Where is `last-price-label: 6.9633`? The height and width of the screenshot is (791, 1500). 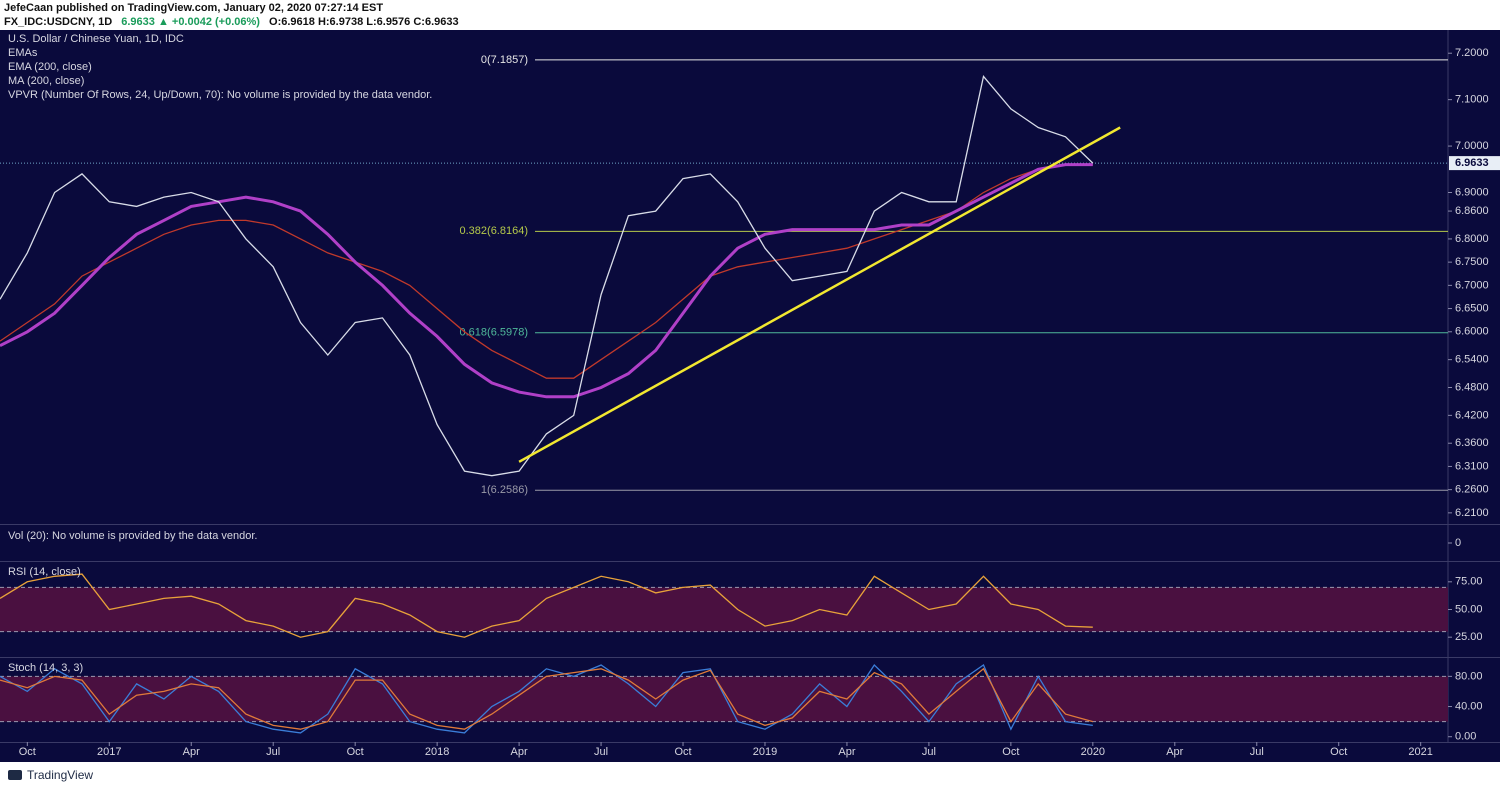
last-price-label: 6.9633 is located at coordinates (1472, 163).